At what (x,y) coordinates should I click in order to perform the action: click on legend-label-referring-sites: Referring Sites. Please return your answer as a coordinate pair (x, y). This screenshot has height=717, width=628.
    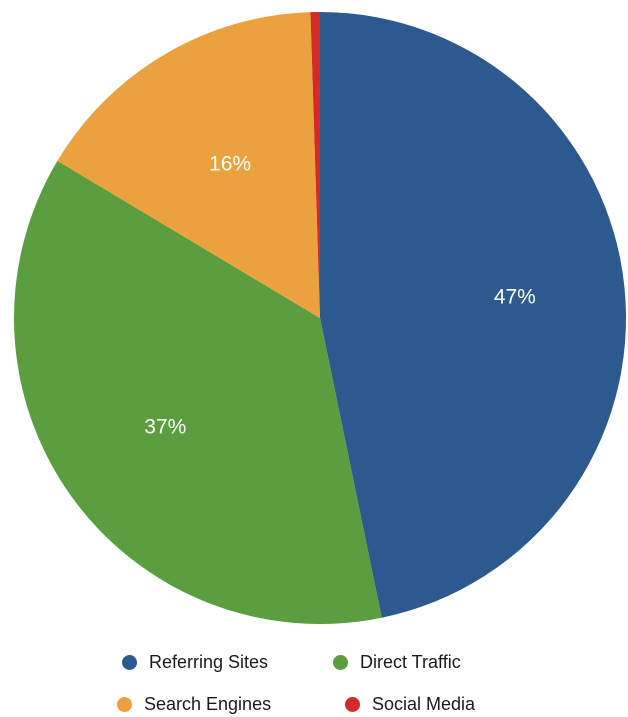
    Looking at the image, I should click on (209, 662).